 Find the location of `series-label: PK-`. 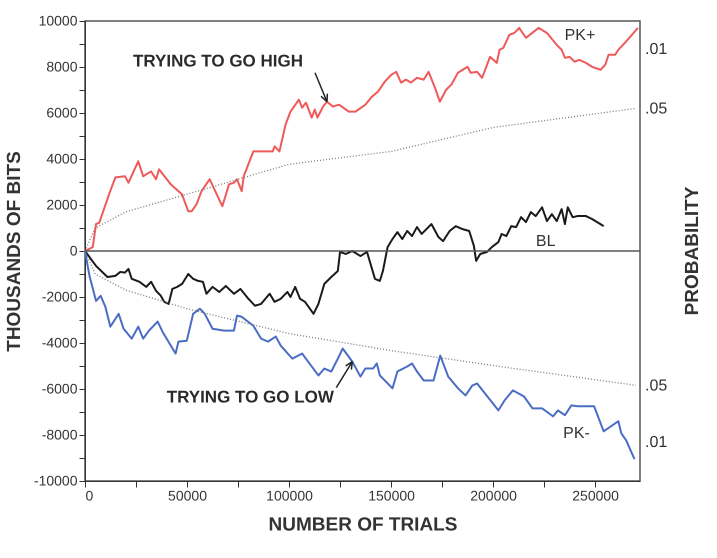

series-label: PK- is located at coordinates (576, 433).